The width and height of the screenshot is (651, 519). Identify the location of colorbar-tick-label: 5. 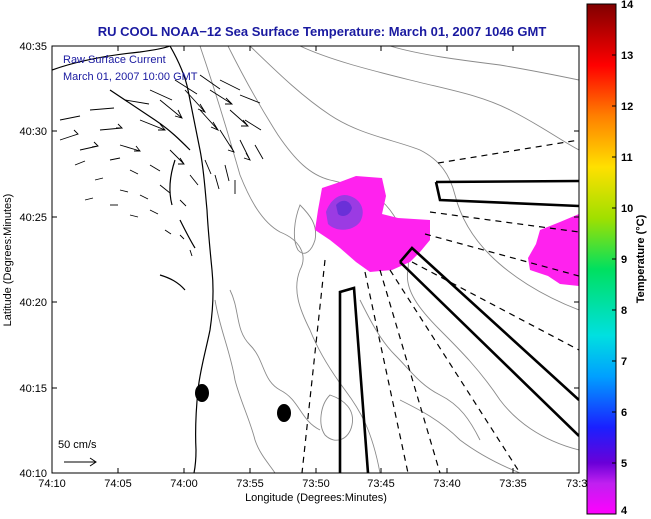
(624, 464).